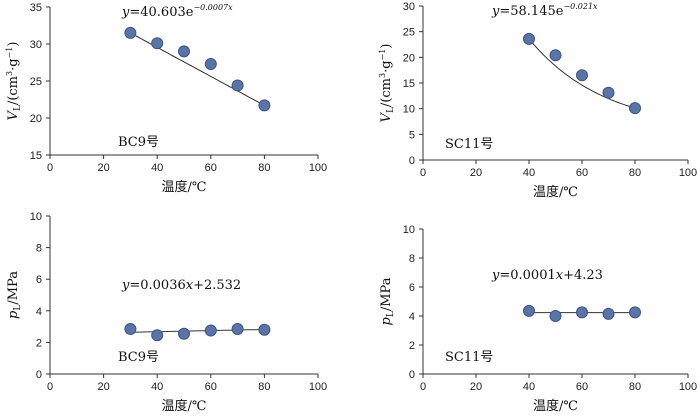 Image resolution: width=700 pixels, height=417 pixels. I want to click on y-tick-label: 5, so click(412, 135).